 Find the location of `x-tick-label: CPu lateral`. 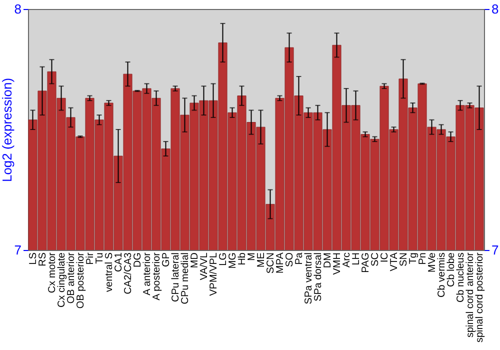

x-tick-label: CPu lateral is located at coordinates (176, 277).